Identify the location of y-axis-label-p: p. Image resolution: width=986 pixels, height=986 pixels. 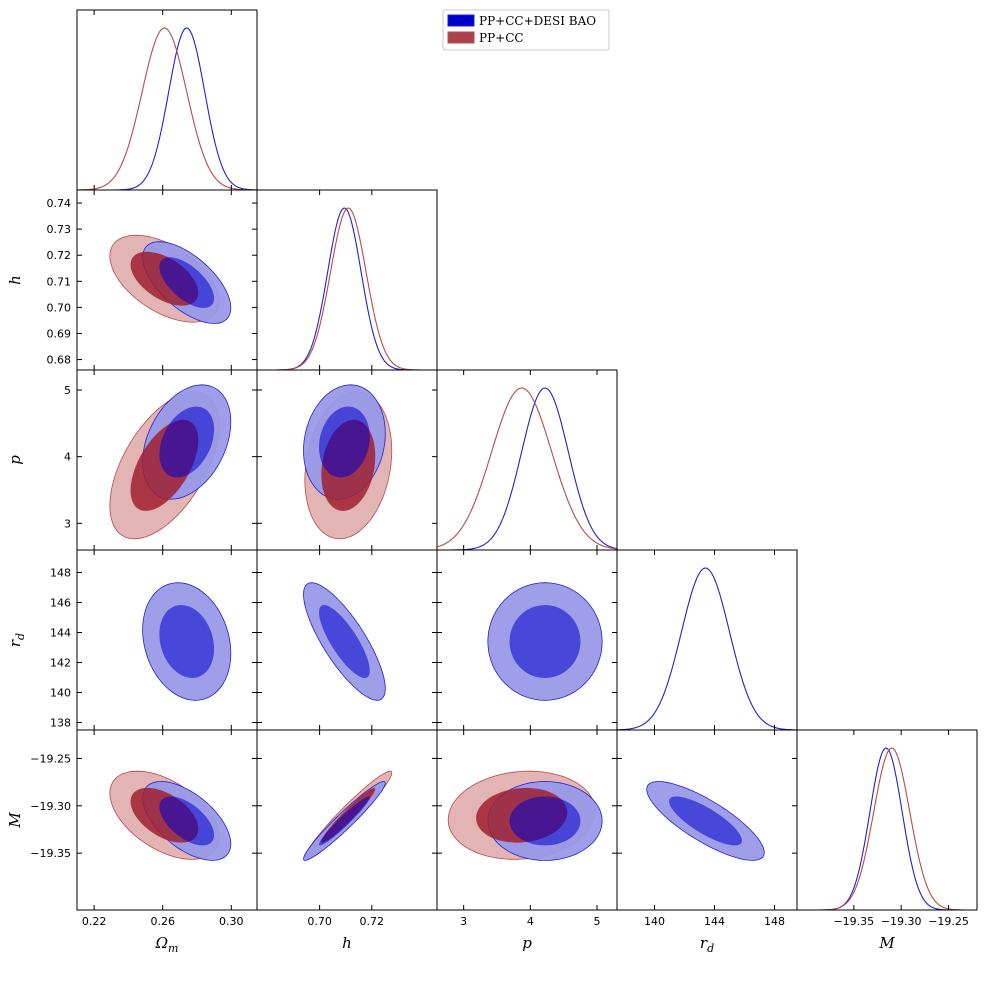
(15, 460).